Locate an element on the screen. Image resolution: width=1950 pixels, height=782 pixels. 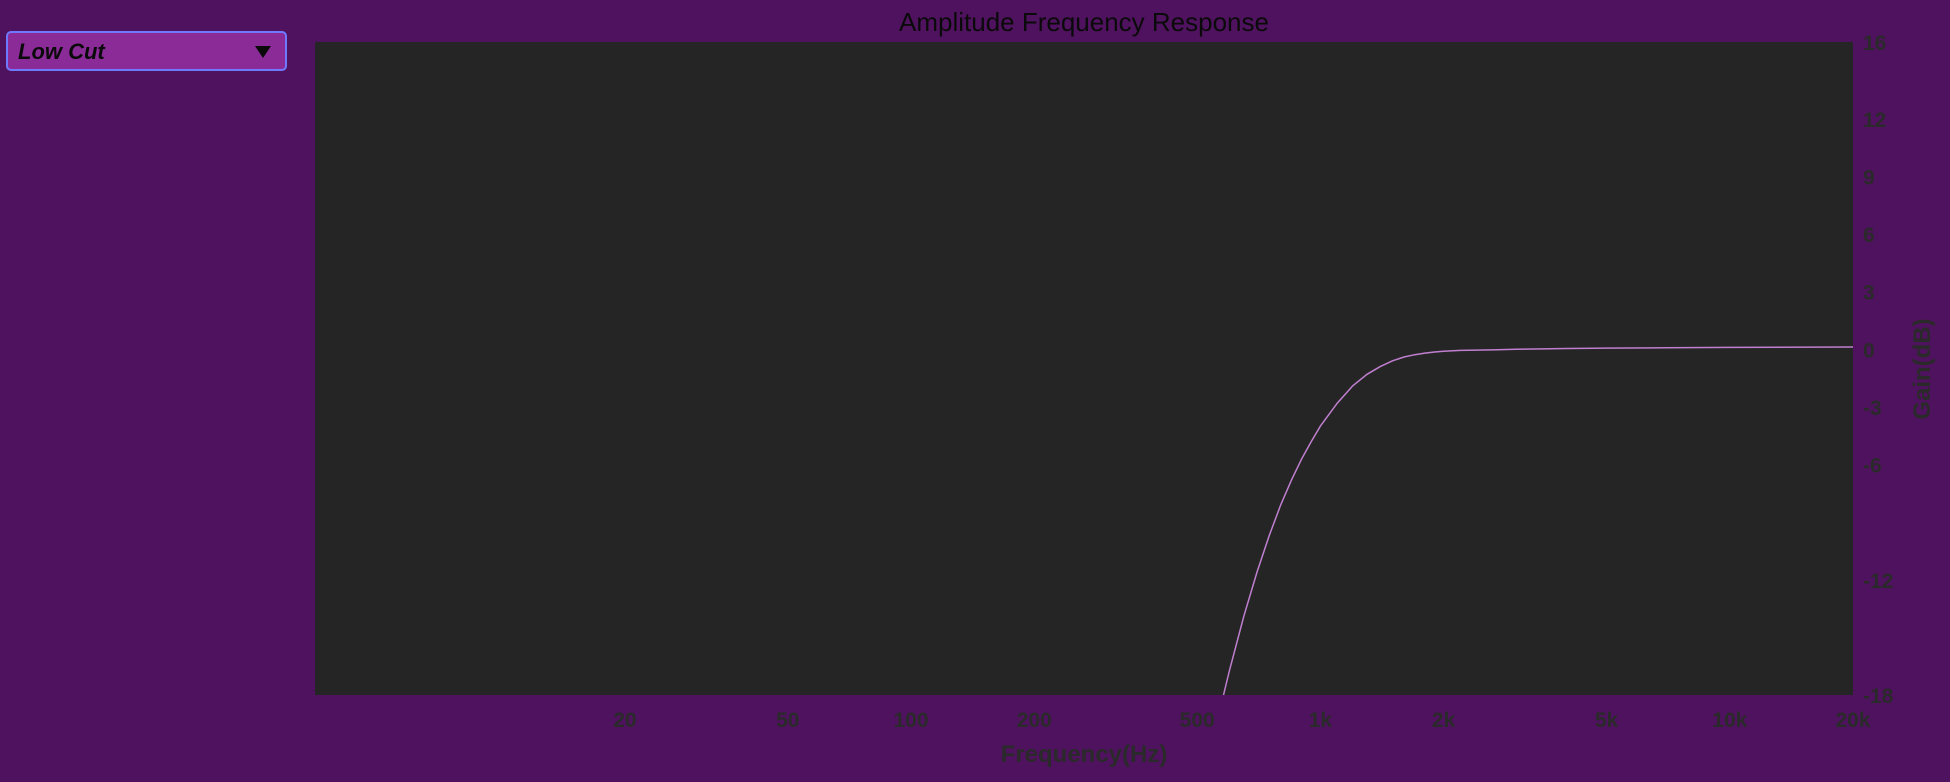
x-tick-label: 2k is located at coordinates (1444, 720).